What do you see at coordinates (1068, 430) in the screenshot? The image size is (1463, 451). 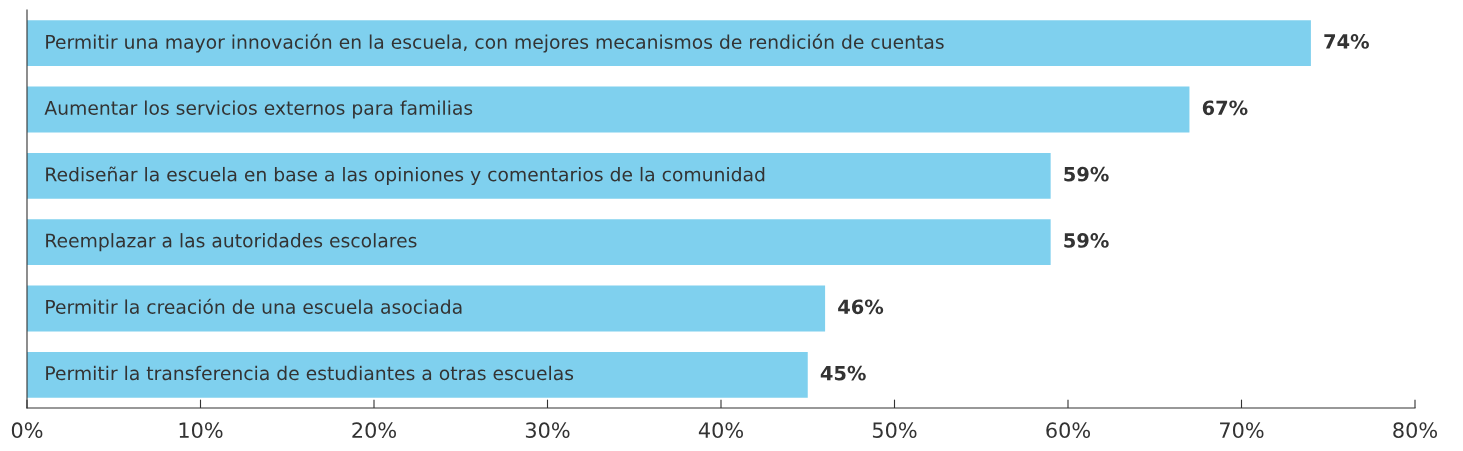 I see `x-tick-label: 60%` at bounding box center [1068, 430].